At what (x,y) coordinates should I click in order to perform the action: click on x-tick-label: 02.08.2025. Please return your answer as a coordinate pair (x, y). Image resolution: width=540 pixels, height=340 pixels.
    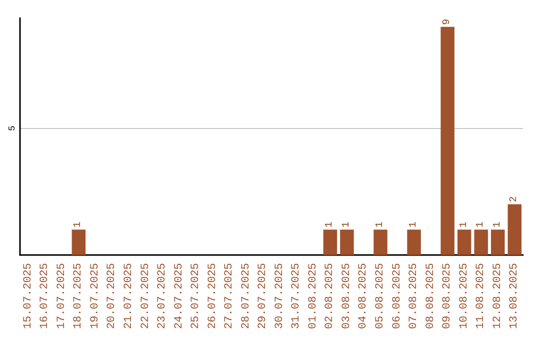
    Looking at the image, I should click on (330, 296).